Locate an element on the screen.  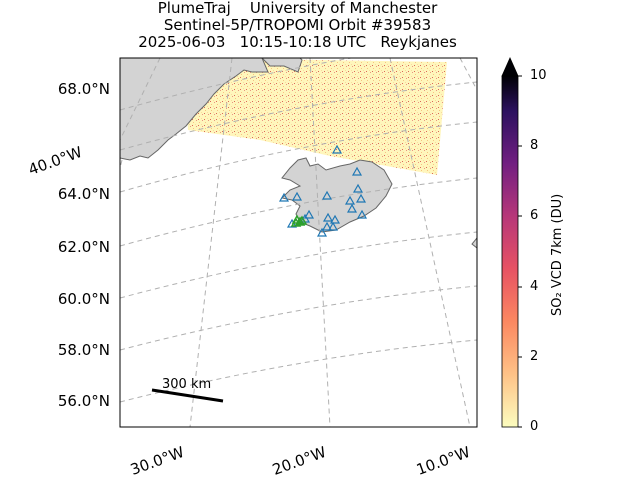
title-line-2: Sentinel-5P/TROPOMI Orbit #39583 is located at coordinates (297, 25).